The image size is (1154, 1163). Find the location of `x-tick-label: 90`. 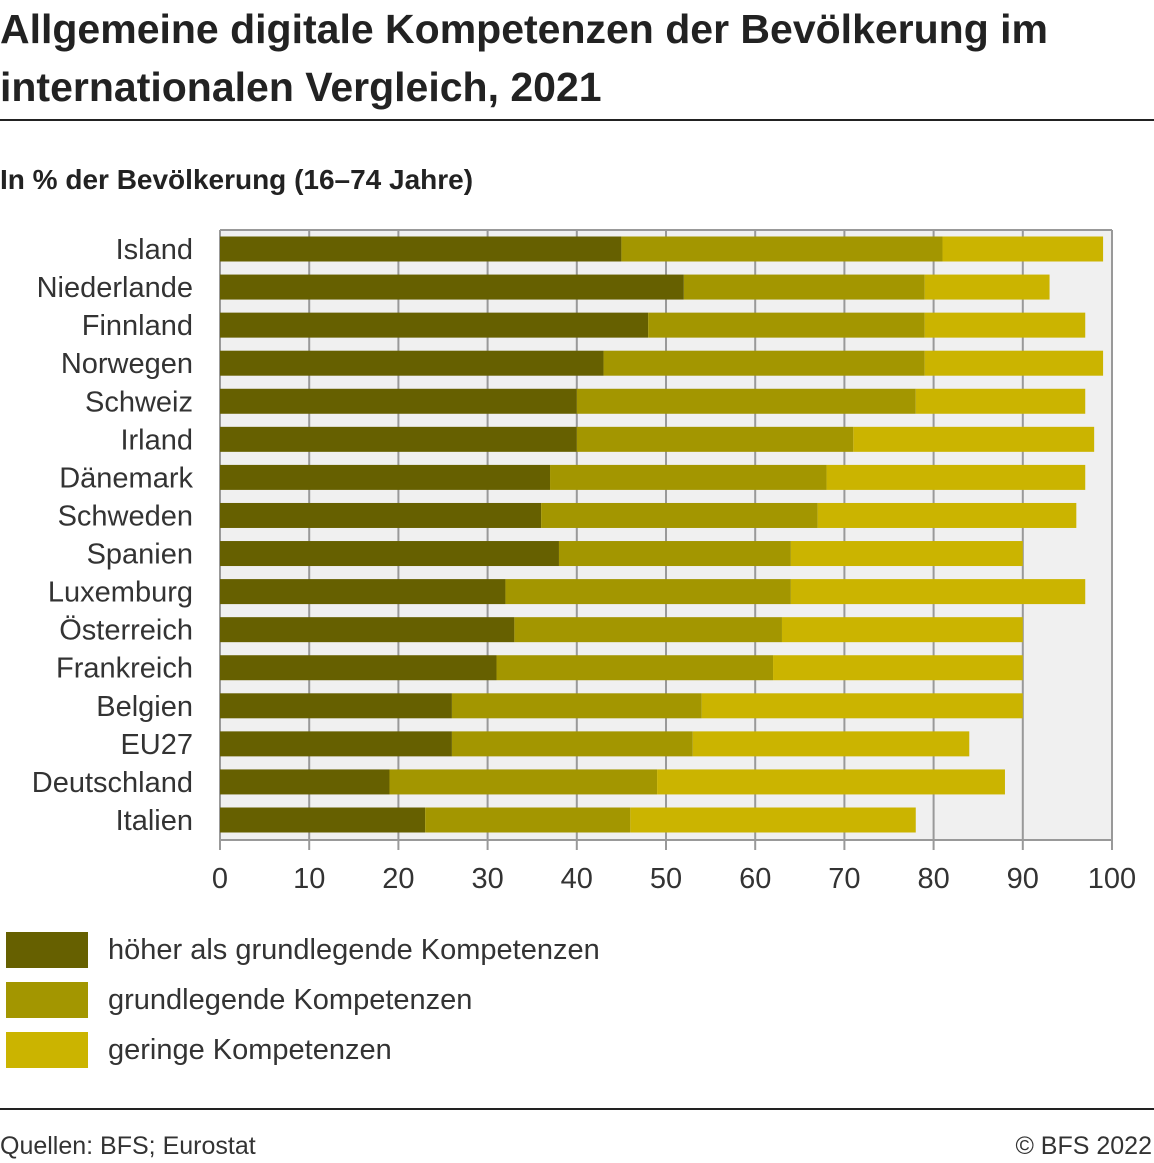

x-tick-label: 90 is located at coordinates (1023, 879).